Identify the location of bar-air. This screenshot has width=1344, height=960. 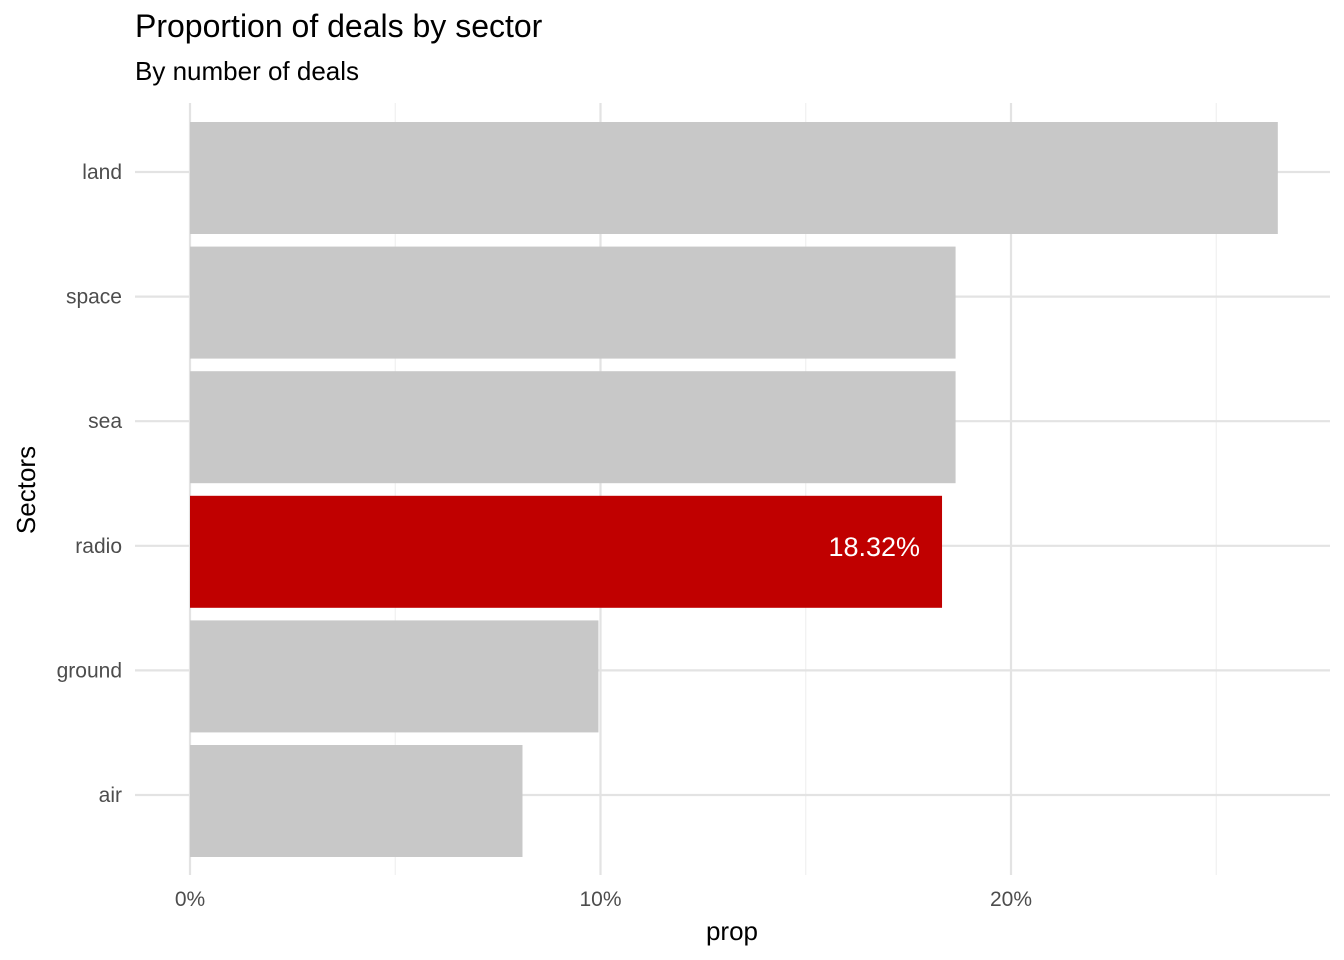
(356, 801).